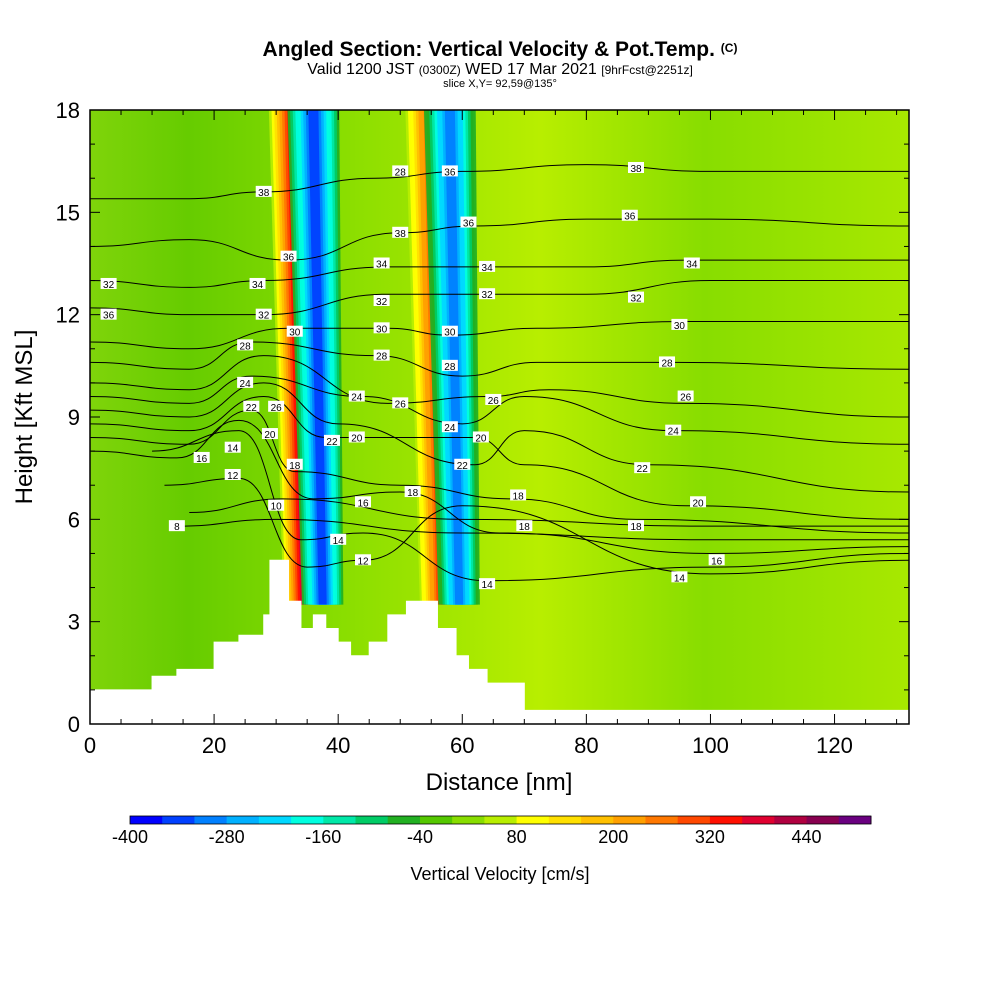 This screenshot has width=1000, height=1000. What do you see at coordinates (382, 265) in the screenshot?
I see `contour-label-text: 34` at bounding box center [382, 265].